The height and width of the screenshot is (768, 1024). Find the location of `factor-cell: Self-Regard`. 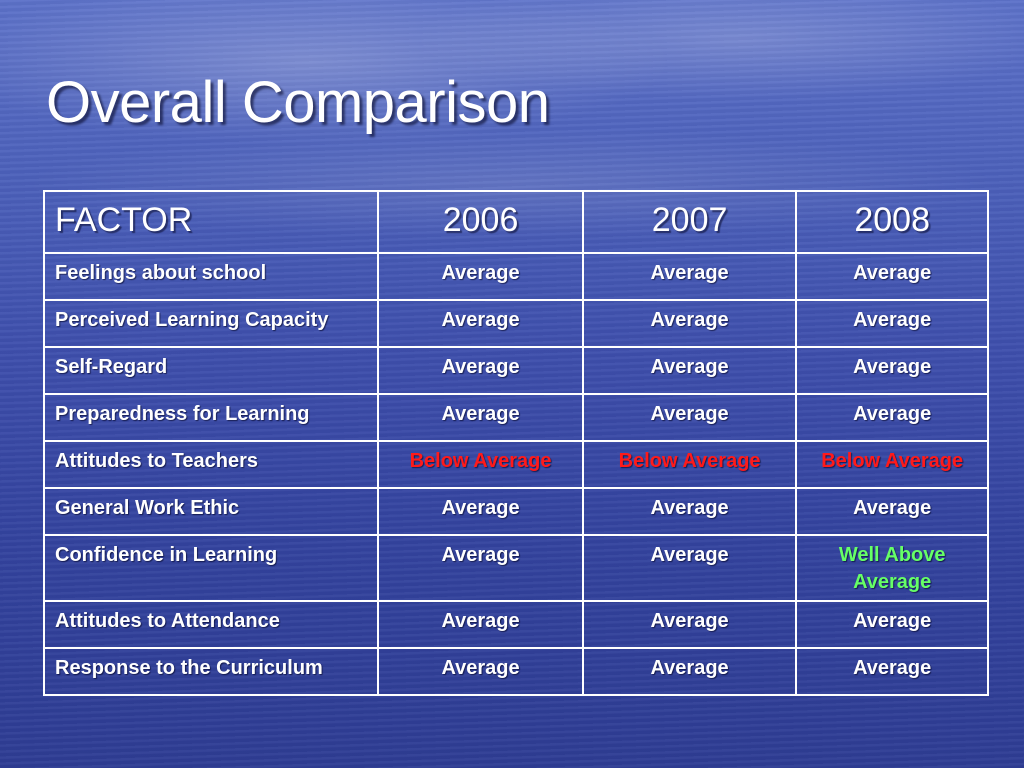

factor-cell: Self-Regard is located at coordinates (211, 370).